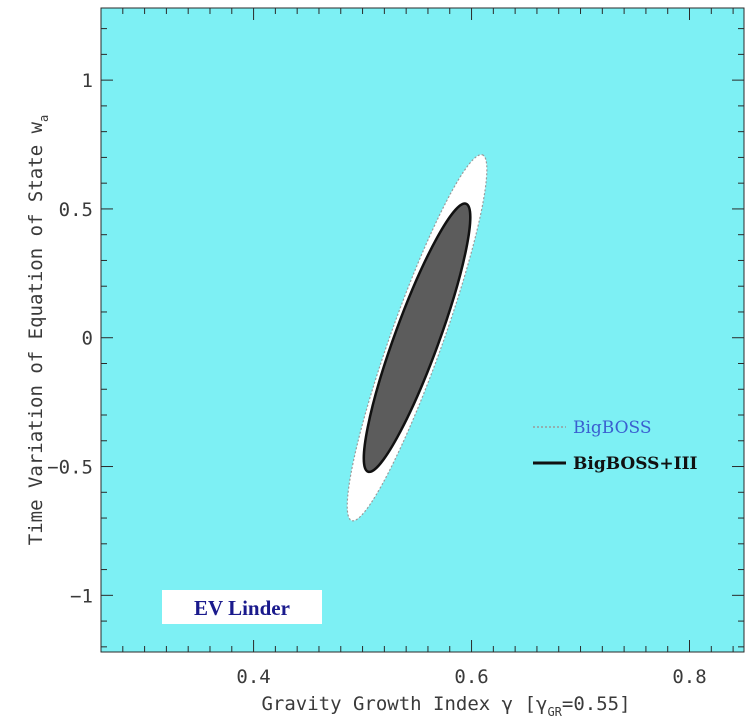 This screenshot has width=754, height=724. Describe the element at coordinates (615, 446) in the screenshot. I see `legend: BigBOSS BigBOSS+III` at that location.